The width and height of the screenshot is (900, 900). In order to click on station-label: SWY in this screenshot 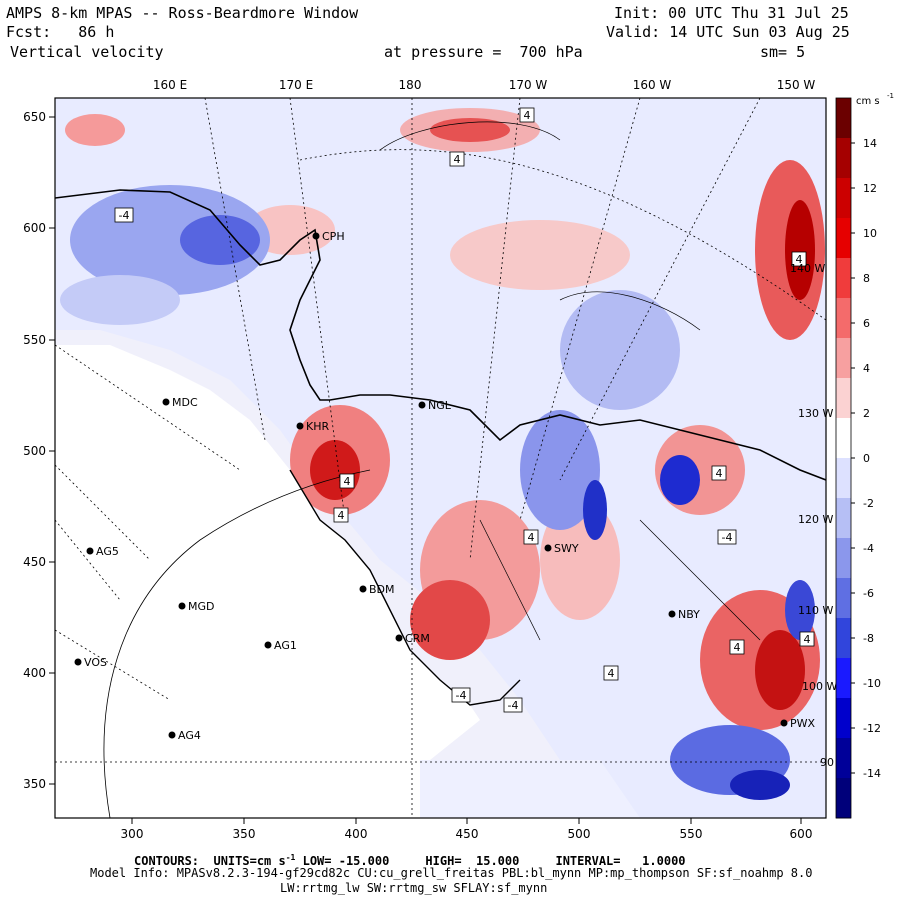, I will do `click(566, 548)`.